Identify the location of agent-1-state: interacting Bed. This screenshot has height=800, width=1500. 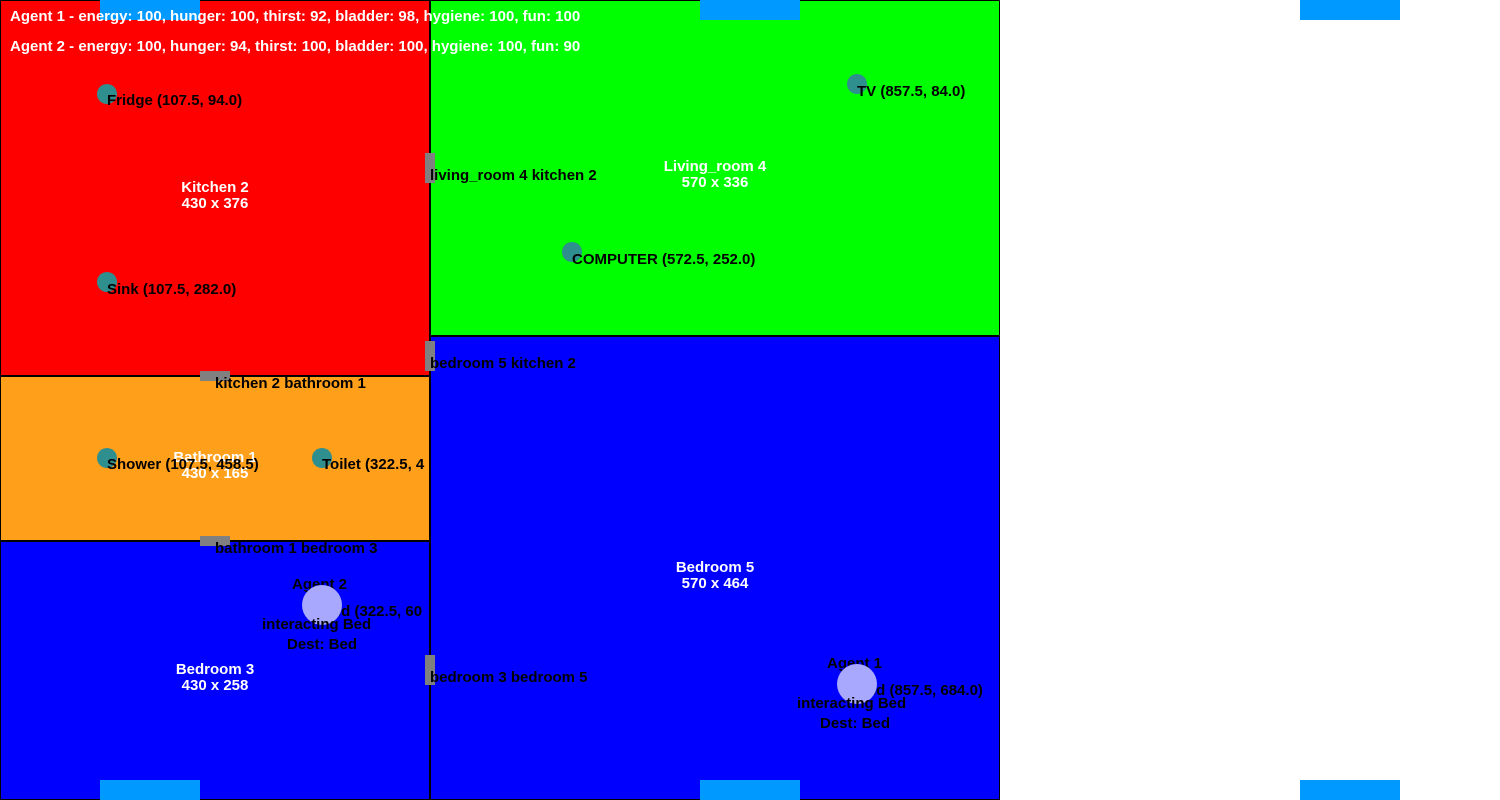
(852, 703).